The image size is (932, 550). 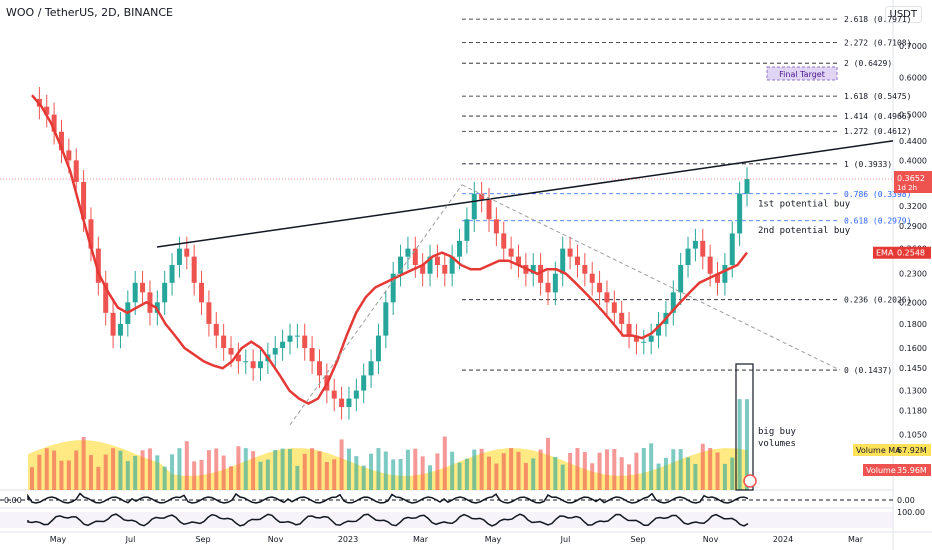 I want to click on fib-level-label: 0.786 (0.3398), so click(x=877, y=194).